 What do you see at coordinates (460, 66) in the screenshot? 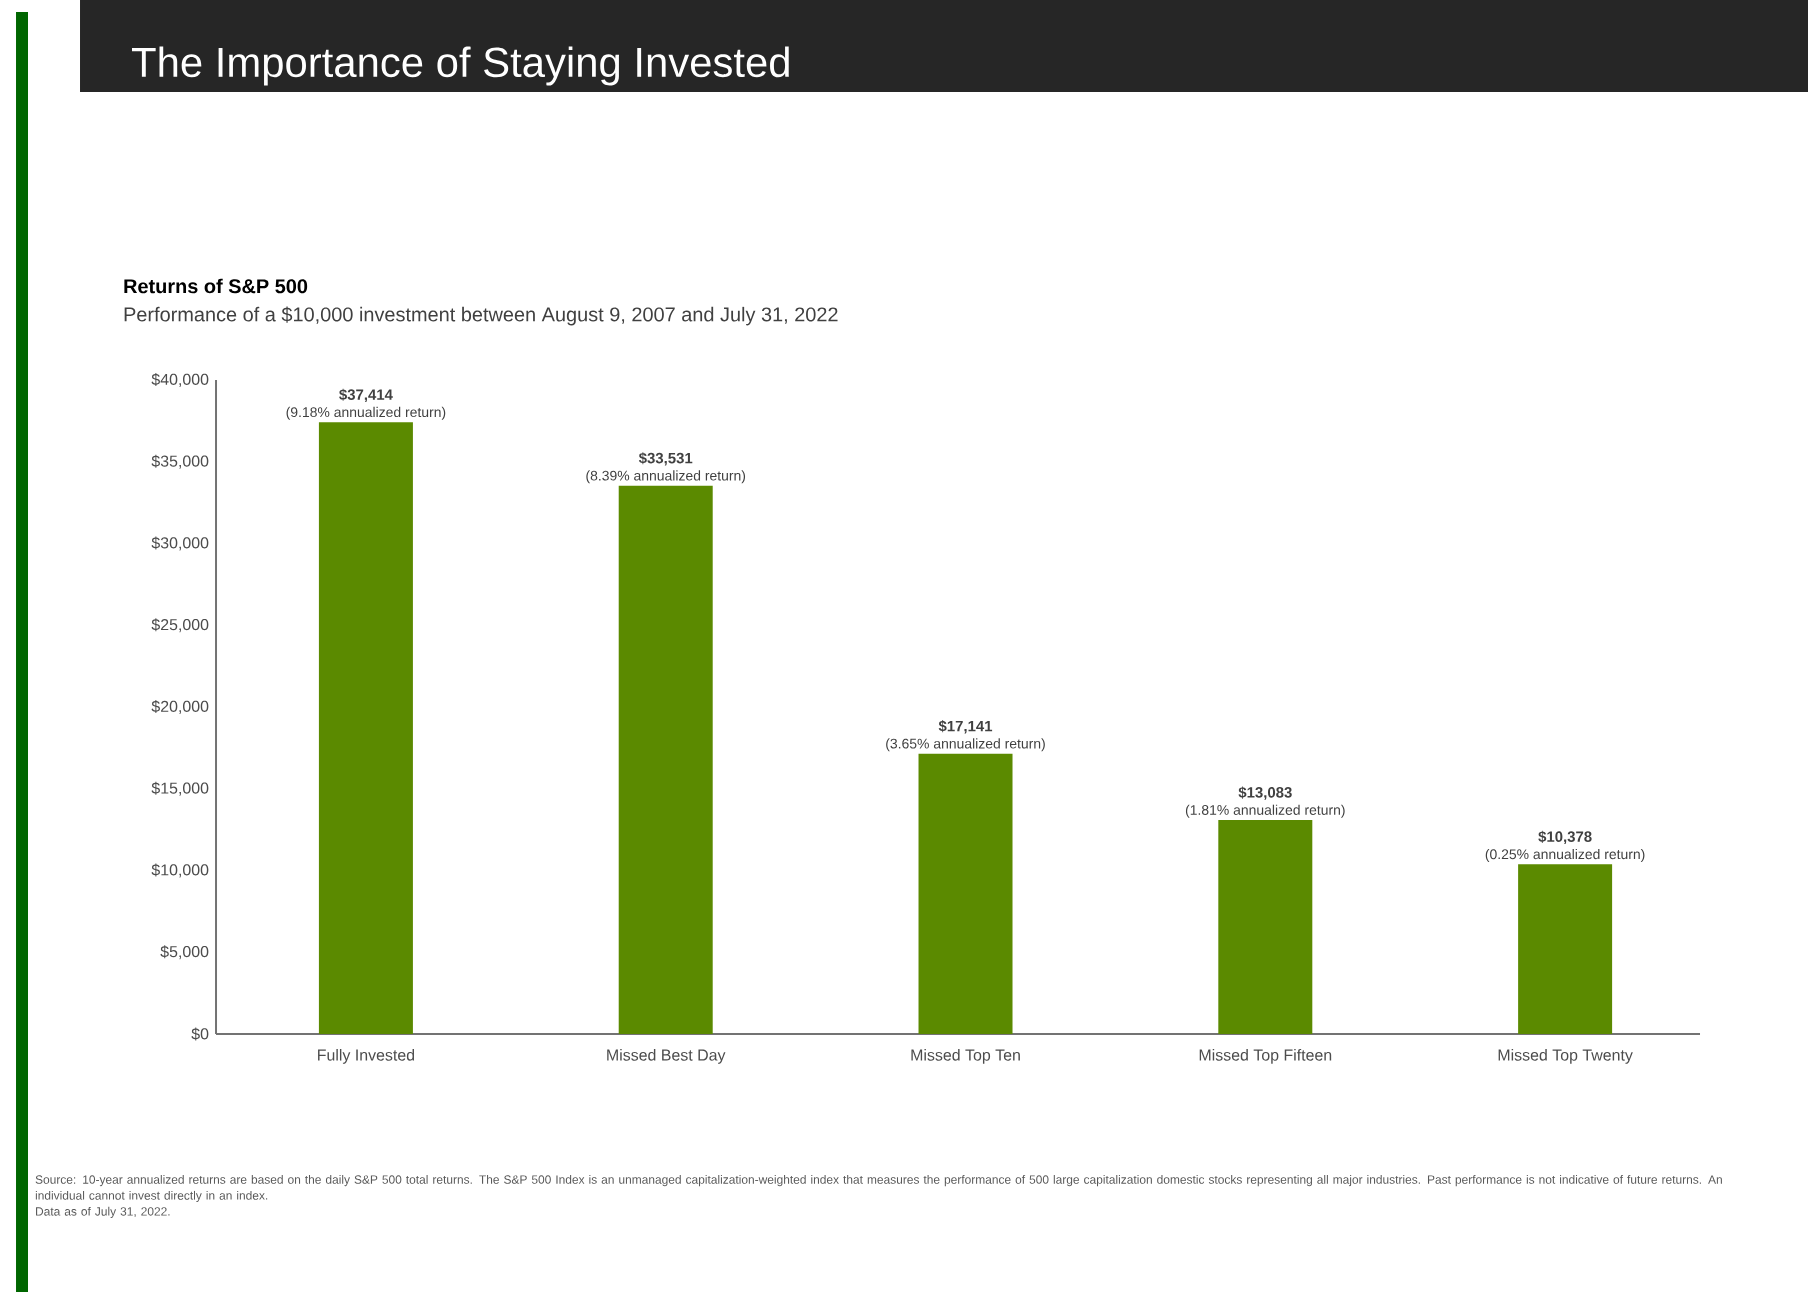
I see `chart-title: The Importance of Staying Invested` at bounding box center [460, 66].